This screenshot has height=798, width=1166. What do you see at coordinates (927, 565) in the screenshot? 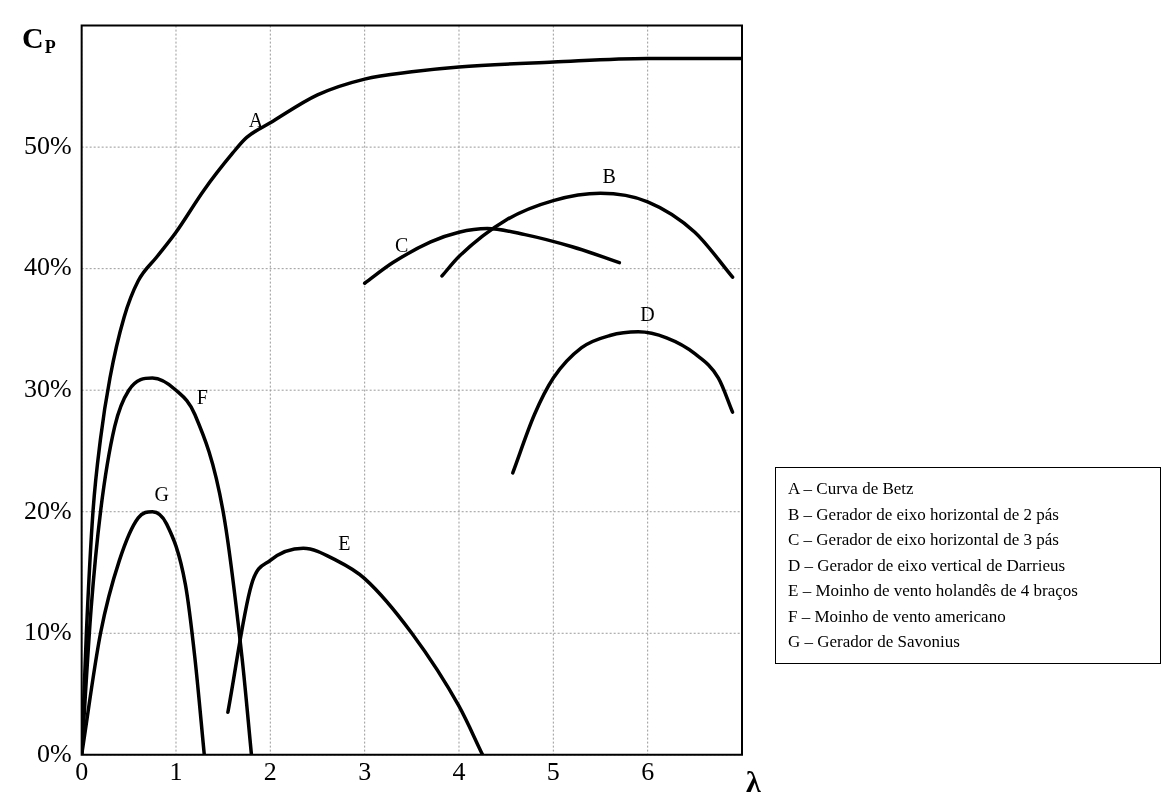
I see `text: D – Gerador de eixo vertical de Darrieus` at bounding box center [927, 565].